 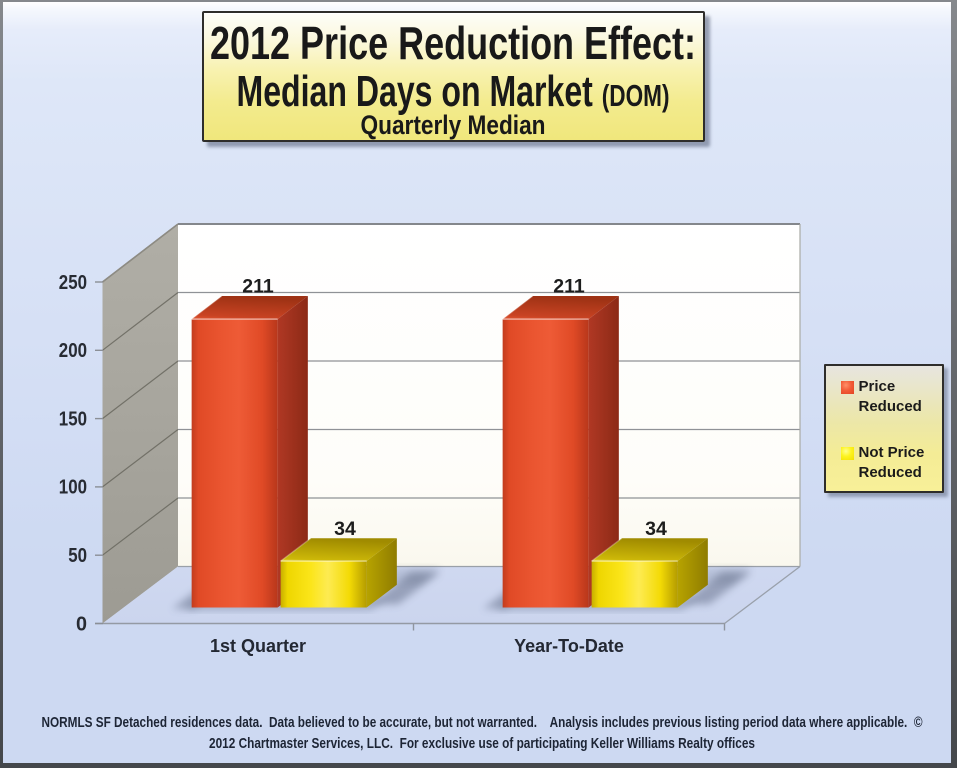 I want to click on bar-top-not-price-reduced-year-to-date, so click(x=649, y=550).